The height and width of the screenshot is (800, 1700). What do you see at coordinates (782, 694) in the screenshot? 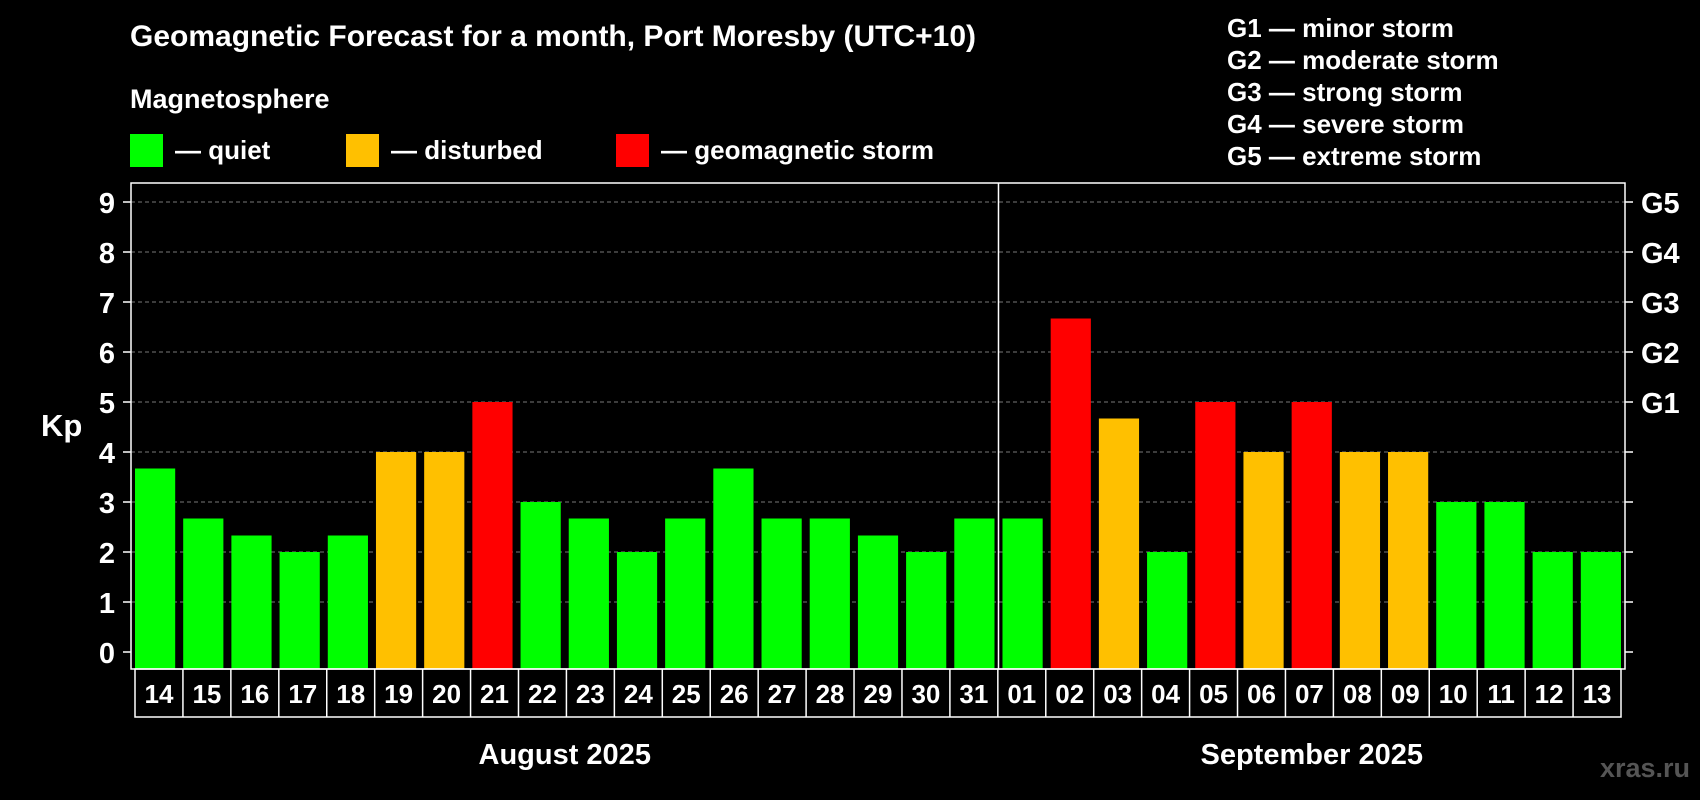
I see `day-label: 27` at bounding box center [782, 694].